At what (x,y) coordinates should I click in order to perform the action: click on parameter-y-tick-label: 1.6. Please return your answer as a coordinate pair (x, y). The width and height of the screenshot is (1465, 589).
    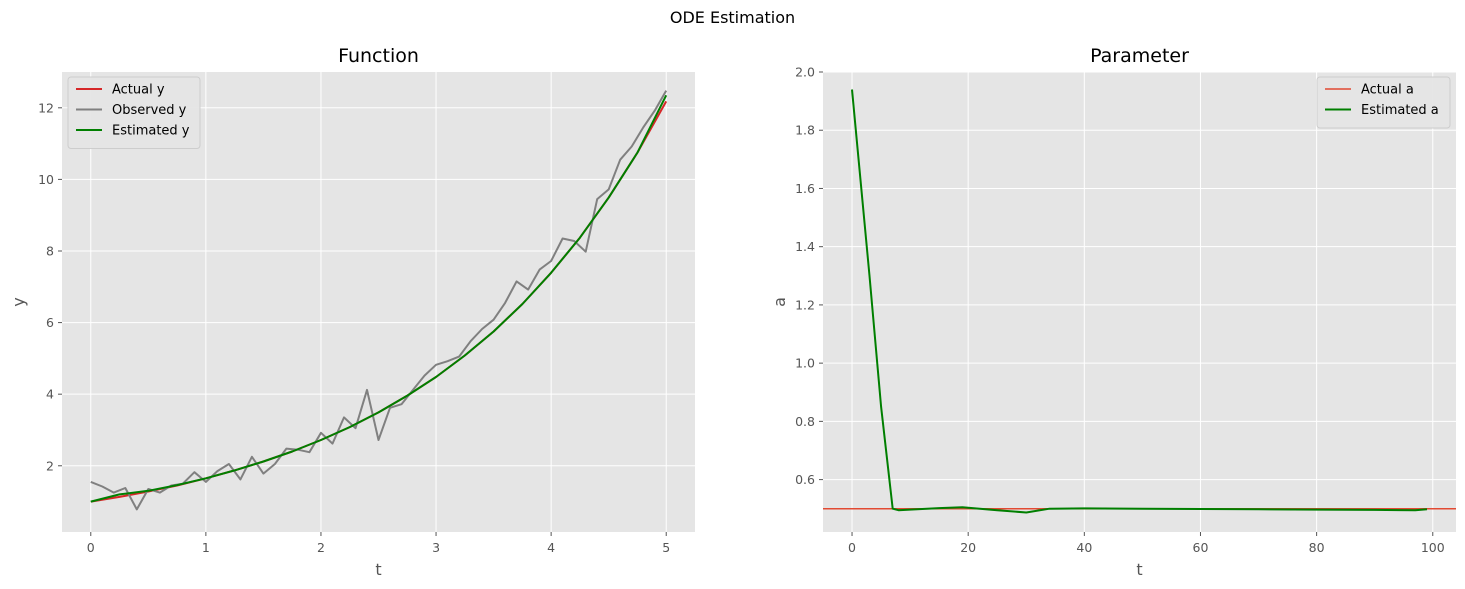
    Looking at the image, I should click on (805, 188).